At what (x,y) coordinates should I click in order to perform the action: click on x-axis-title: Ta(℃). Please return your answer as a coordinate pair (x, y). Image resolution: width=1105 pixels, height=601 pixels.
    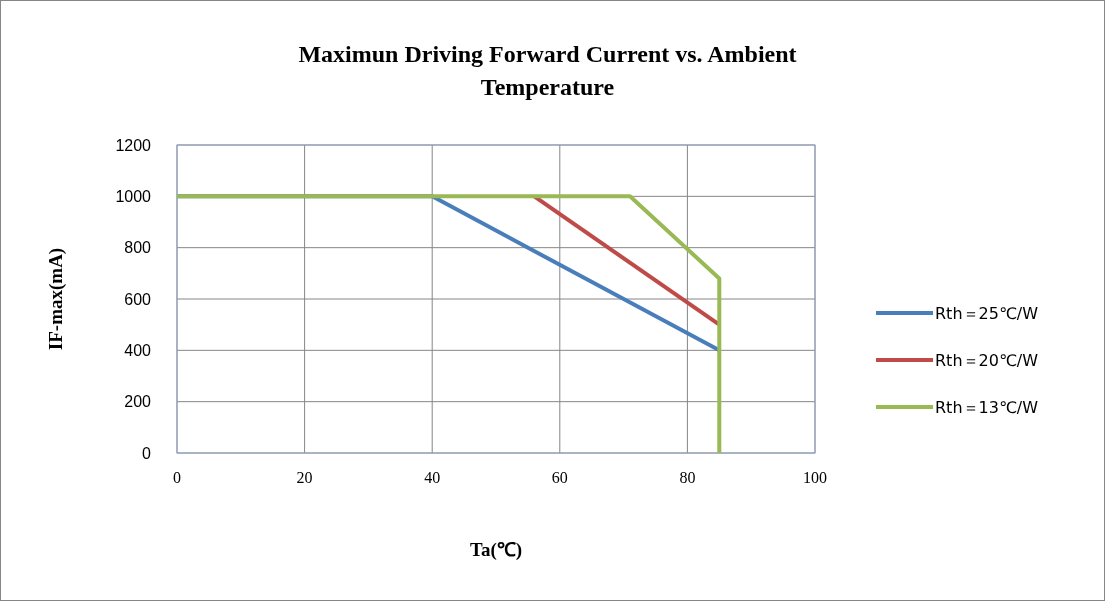
    Looking at the image, I should click on (496, 550).